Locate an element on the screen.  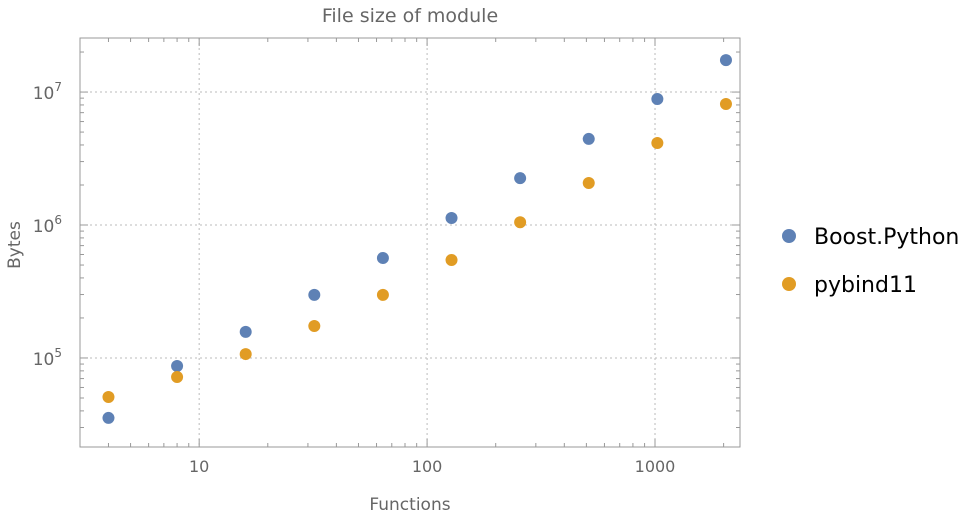
y-tick-label: 10⁷ is located at coordinates (47, 92).